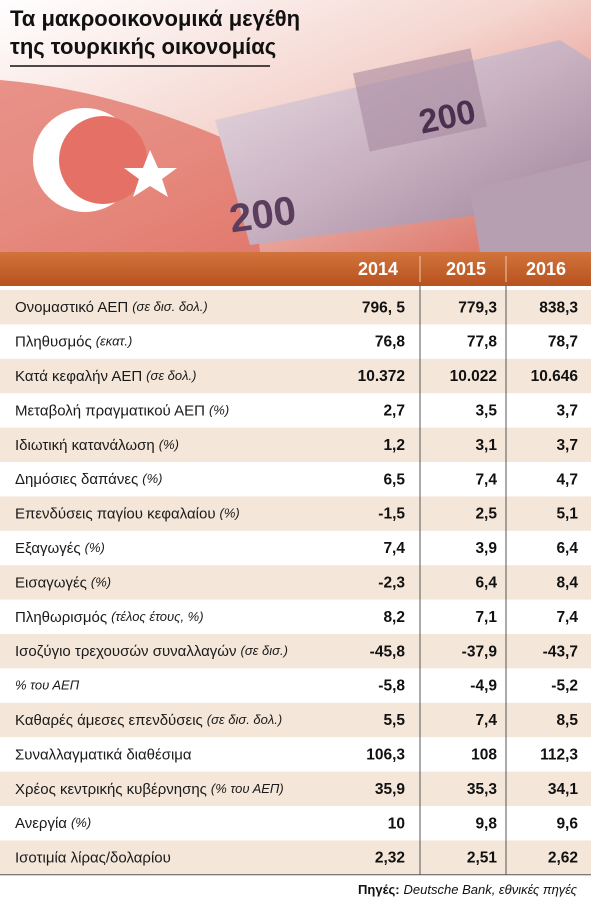 The width and height of the screenshot is (591, 906). I want to click on cell-value: 10, so click(396, 823).